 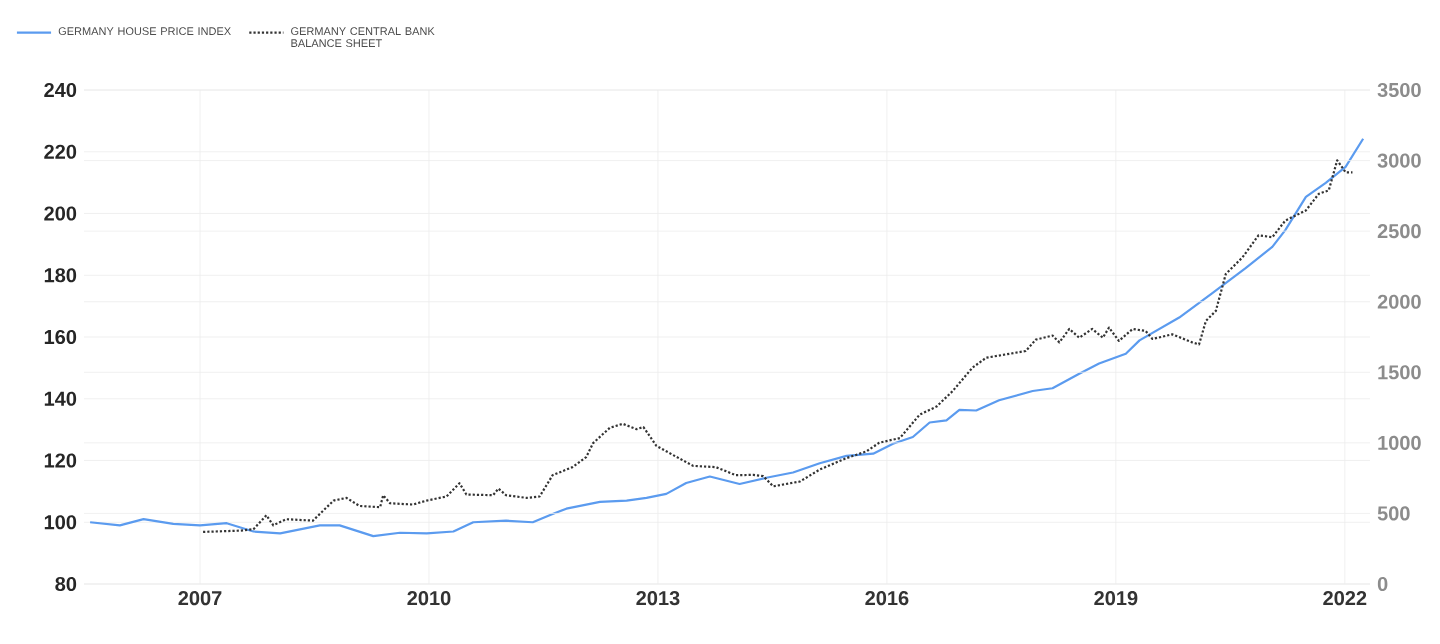 I want to click on y2-tick-label: 0, so click(x=1382, y=584).